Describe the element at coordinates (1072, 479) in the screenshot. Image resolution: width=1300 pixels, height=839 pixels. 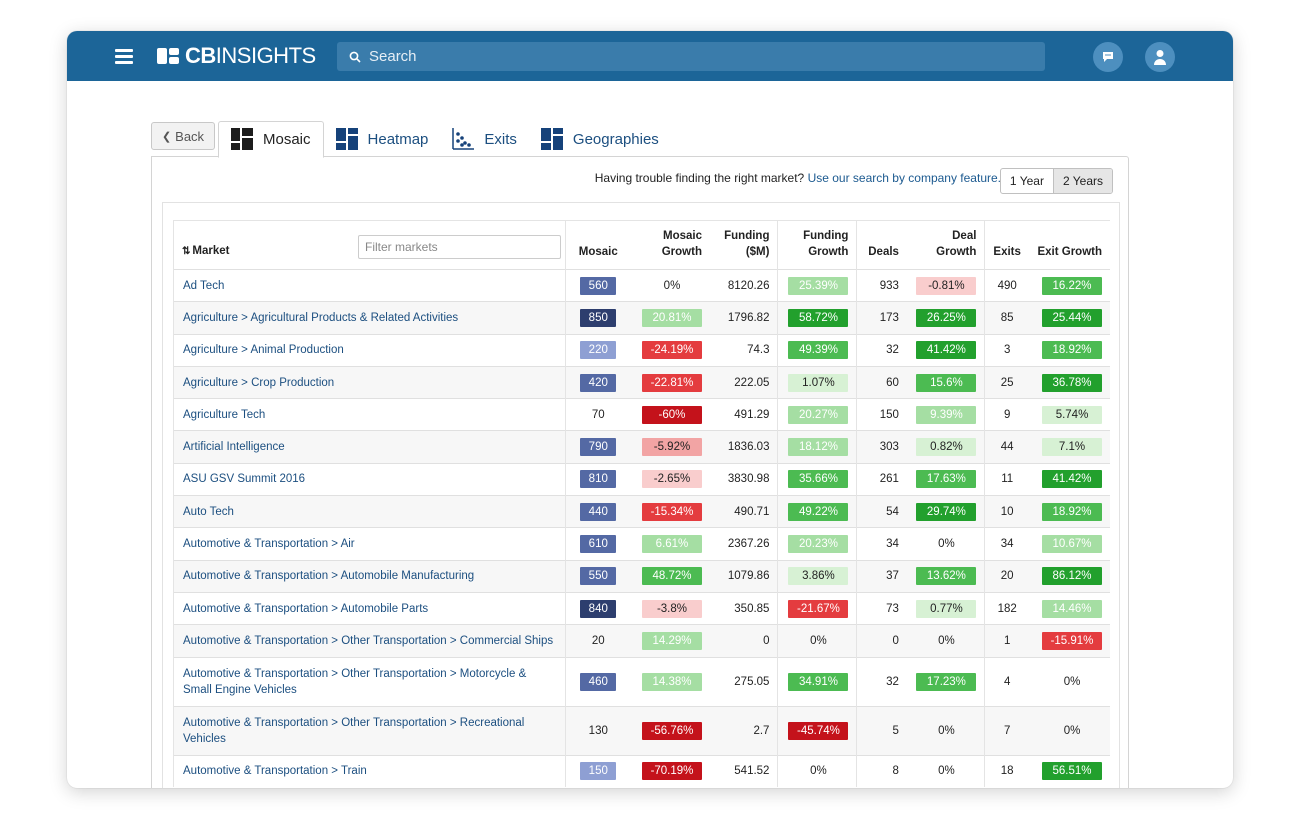
I see `exit-growth-badge: 41.42%` at that location.